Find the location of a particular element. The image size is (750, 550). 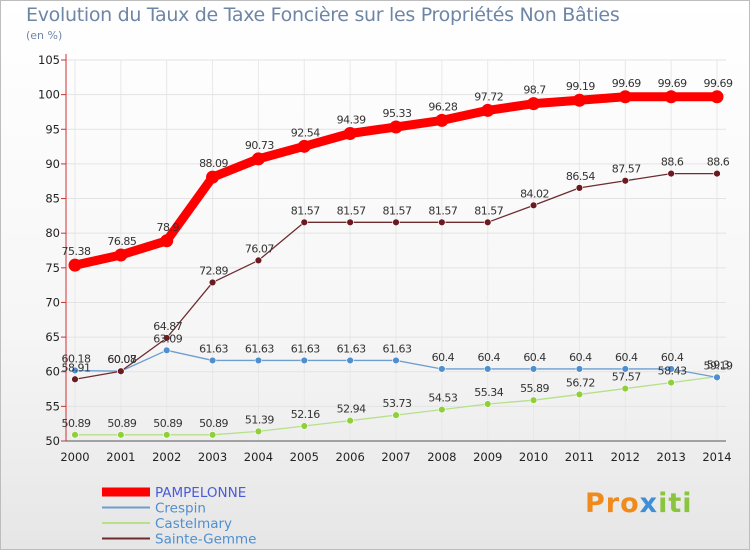

y-tick-label: 75 is located at coordinates (52, 268).